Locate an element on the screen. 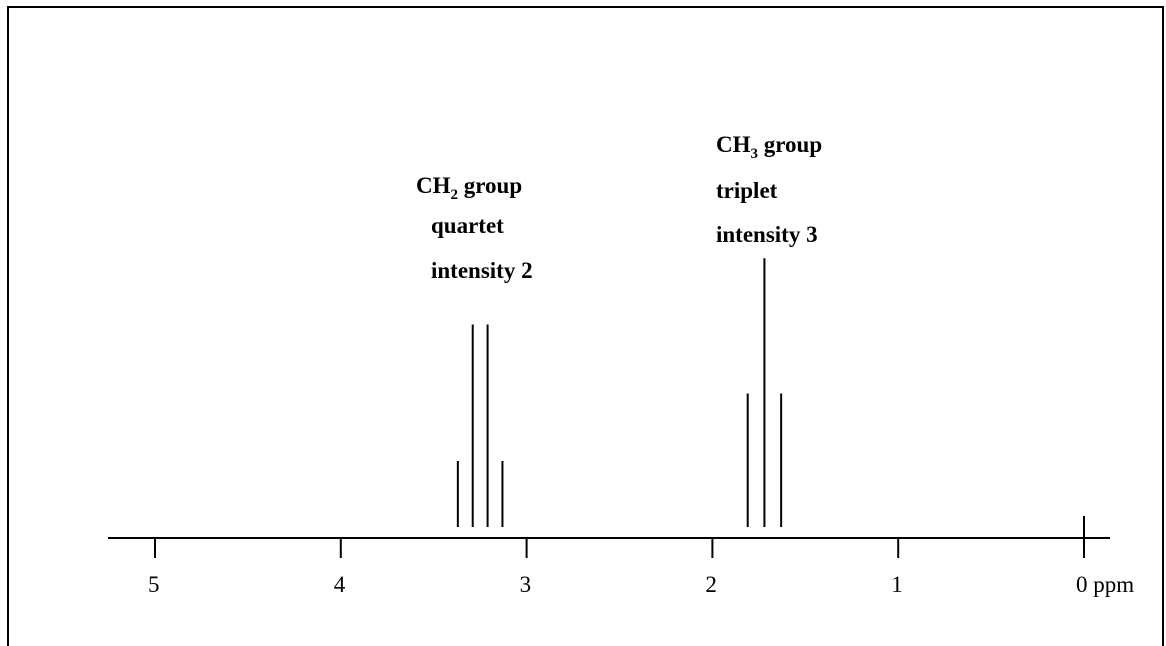  ch2-title: CH2 group is located at coordinates (469, 188).